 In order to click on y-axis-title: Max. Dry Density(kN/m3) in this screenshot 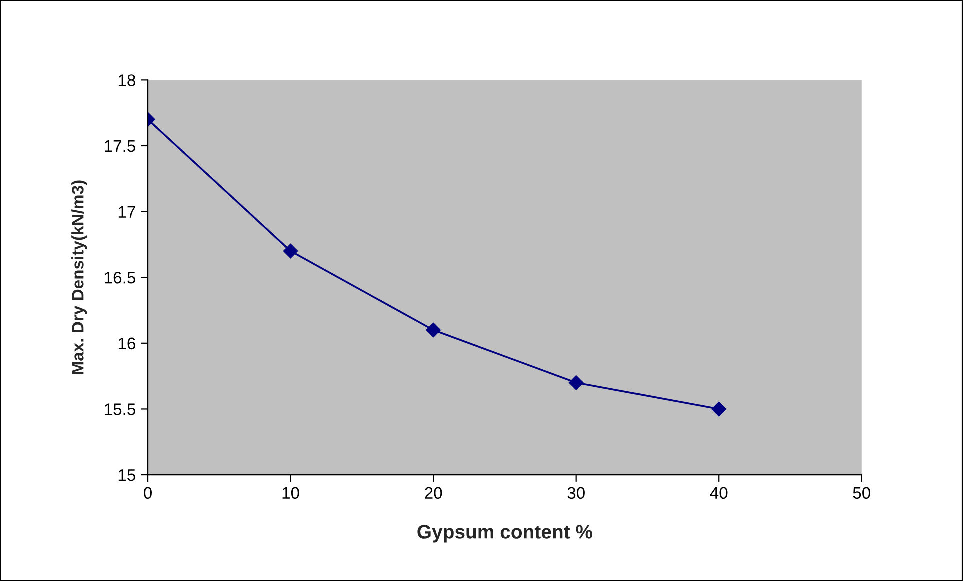, I will do `click(80, 277)`.